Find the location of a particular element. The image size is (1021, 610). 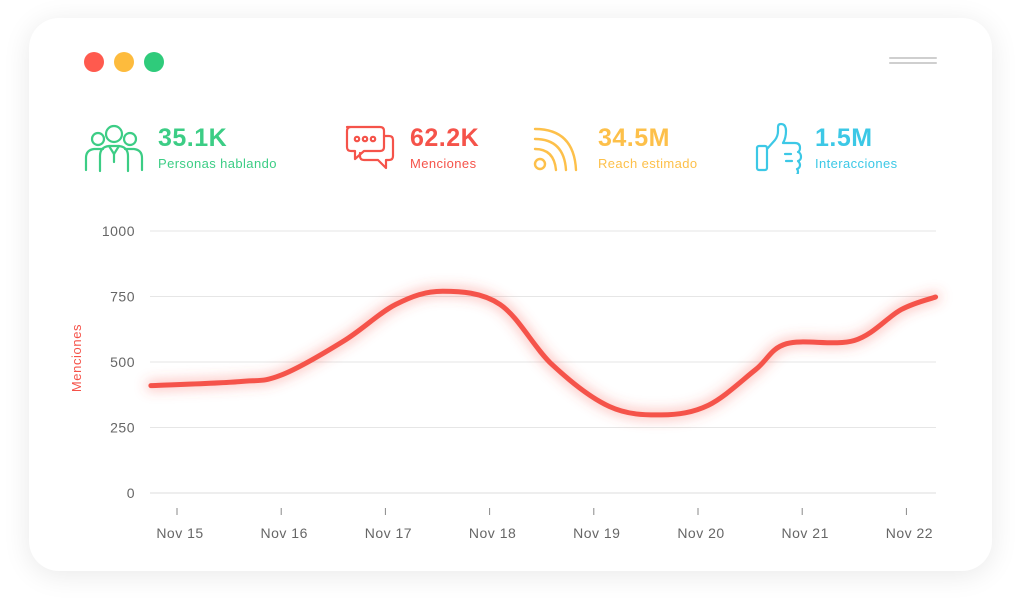

stat-value: 35.1K is located at coordinates (193, 138).